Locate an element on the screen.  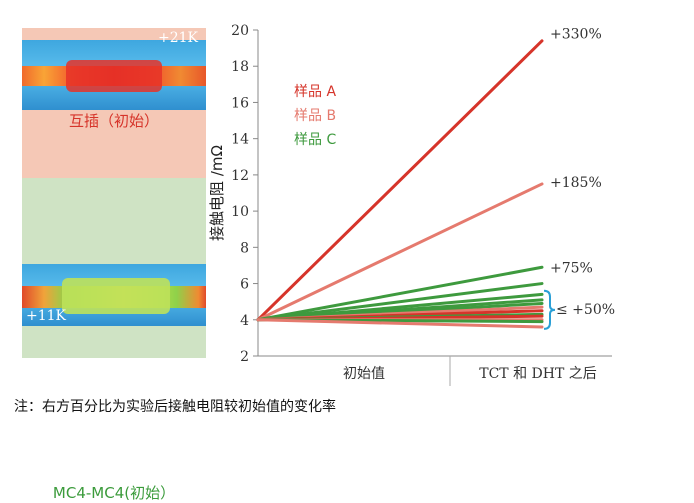
thermal-top-section: +21K 互插（初始） is located at coordinates (114, 103).